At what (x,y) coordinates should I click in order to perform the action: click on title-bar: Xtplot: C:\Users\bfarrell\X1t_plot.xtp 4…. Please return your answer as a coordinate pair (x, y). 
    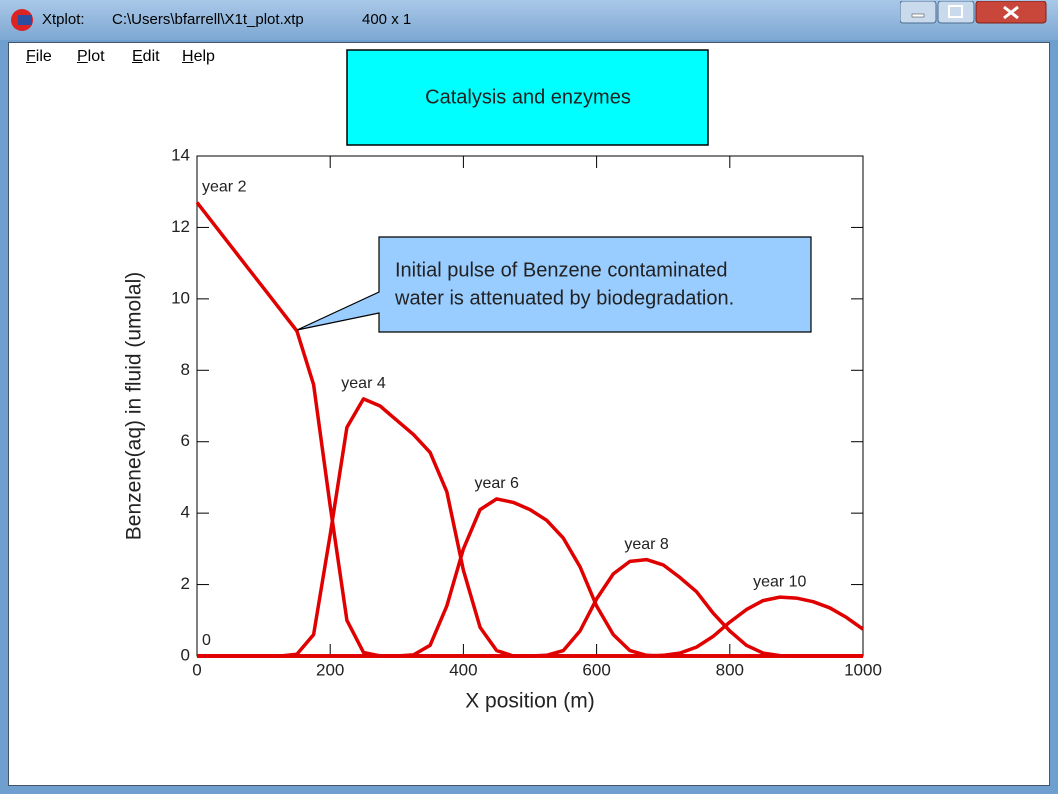
    Looking at the image, I should click on (529, 20).